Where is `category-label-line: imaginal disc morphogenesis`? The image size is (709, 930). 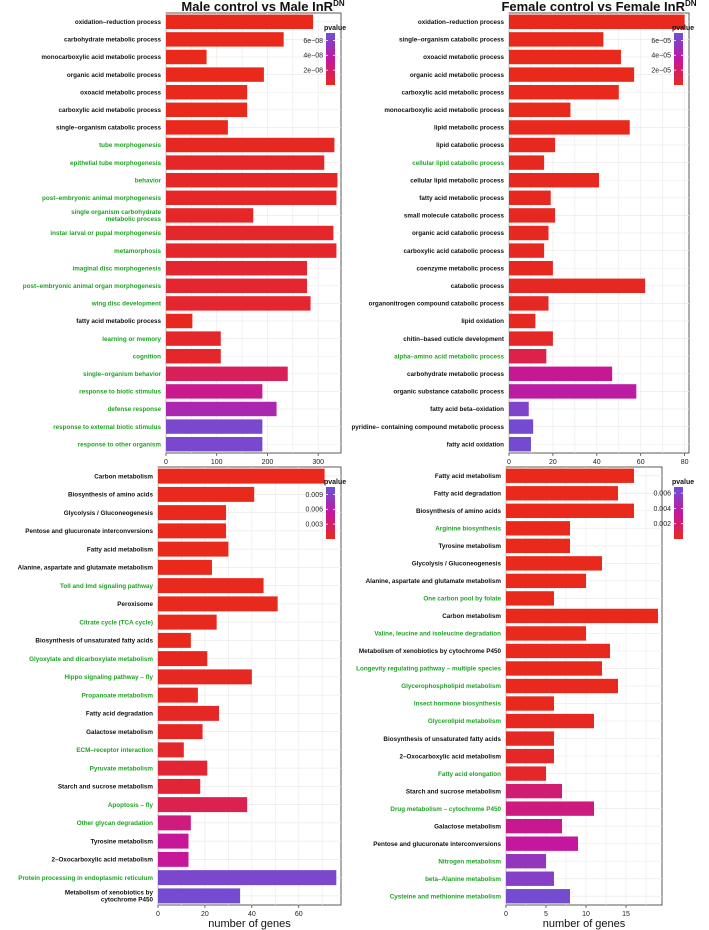 category-label-line: imaginal disc morphogenesis is located at coordinates (116, 268).